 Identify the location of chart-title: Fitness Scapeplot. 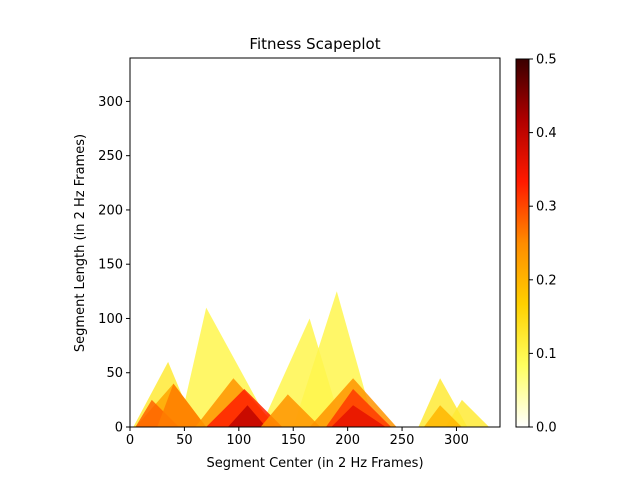
(314, 44).